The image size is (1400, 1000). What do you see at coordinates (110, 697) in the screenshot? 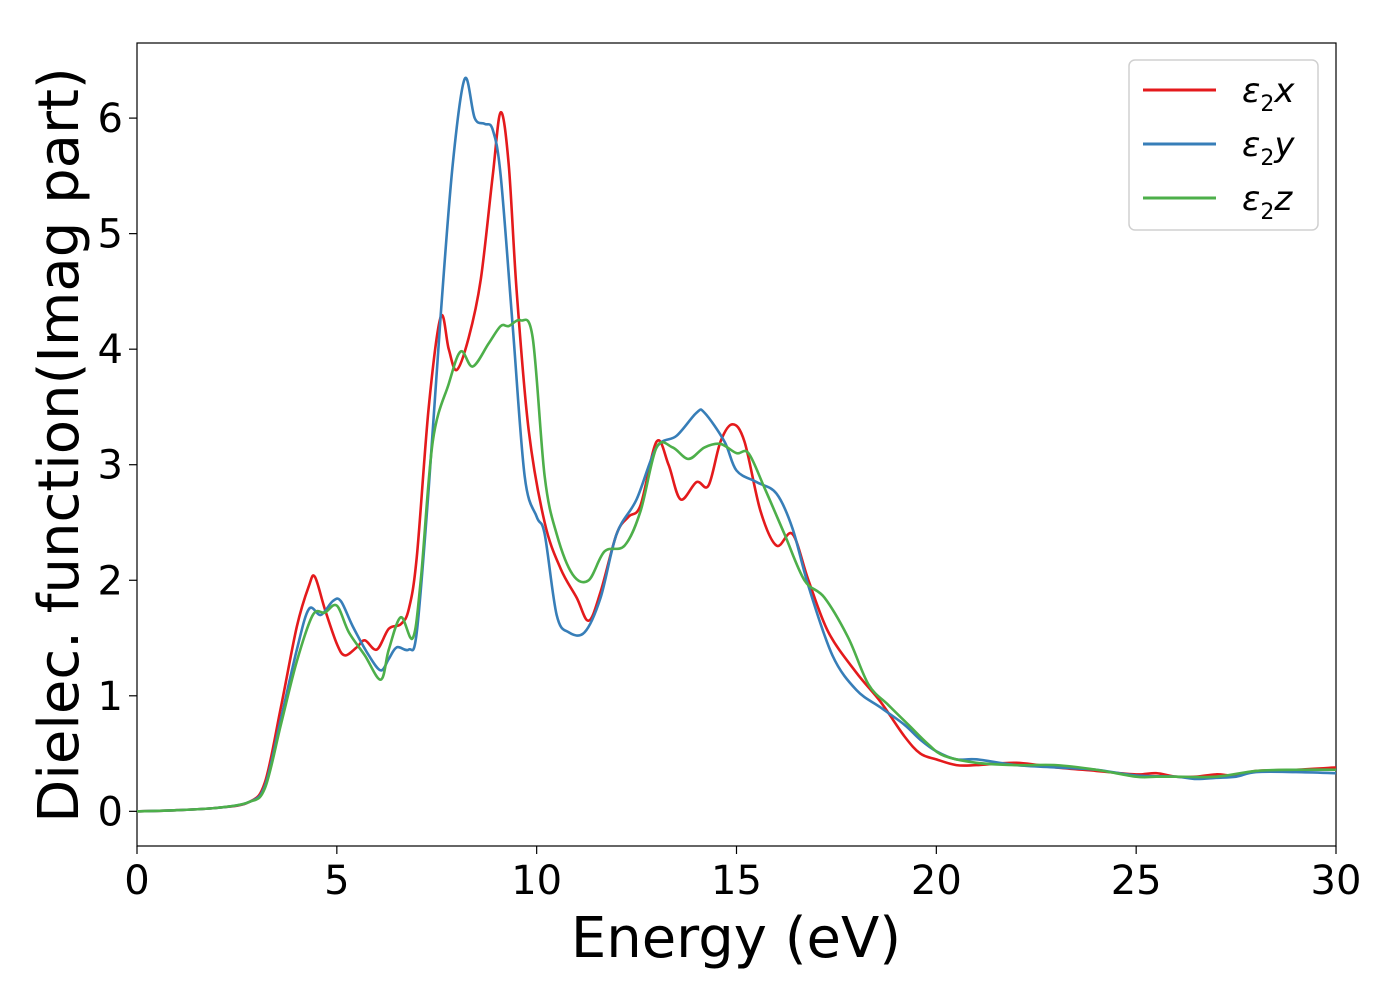
I see `y-tick-label: 1` at bounding box center [110, 697].